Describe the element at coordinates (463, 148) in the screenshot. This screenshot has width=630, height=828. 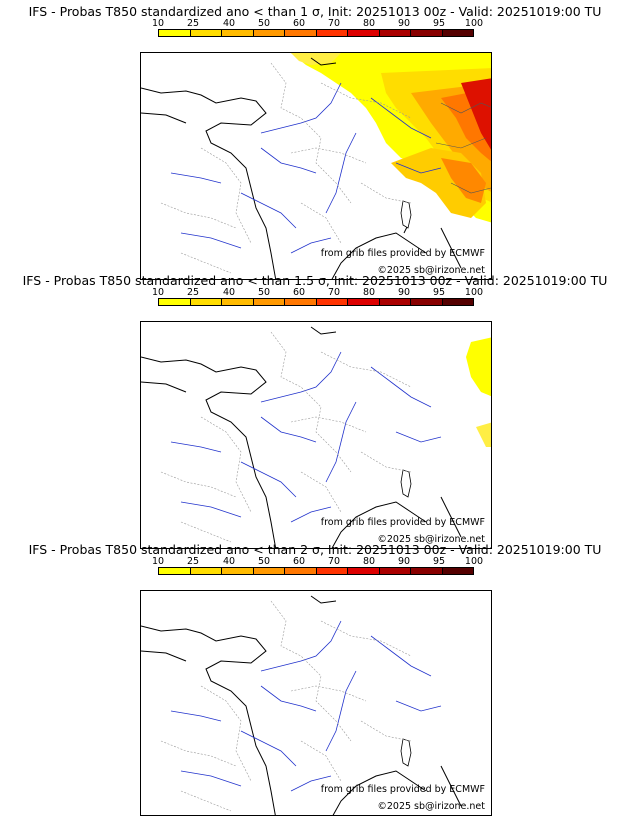
I see `probability-contours` at that location.